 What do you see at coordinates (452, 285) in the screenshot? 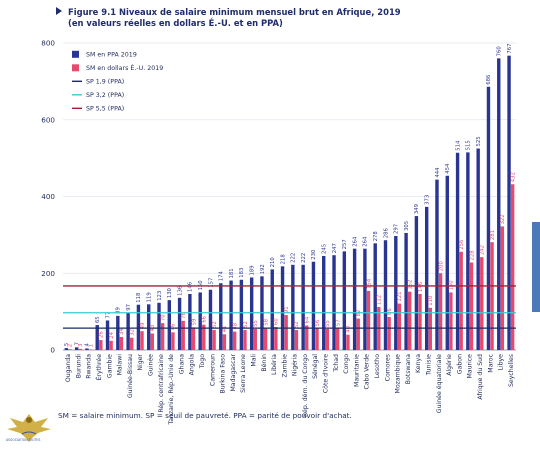
I see `data-label-usd: 150` at bounding box center [452, 285].